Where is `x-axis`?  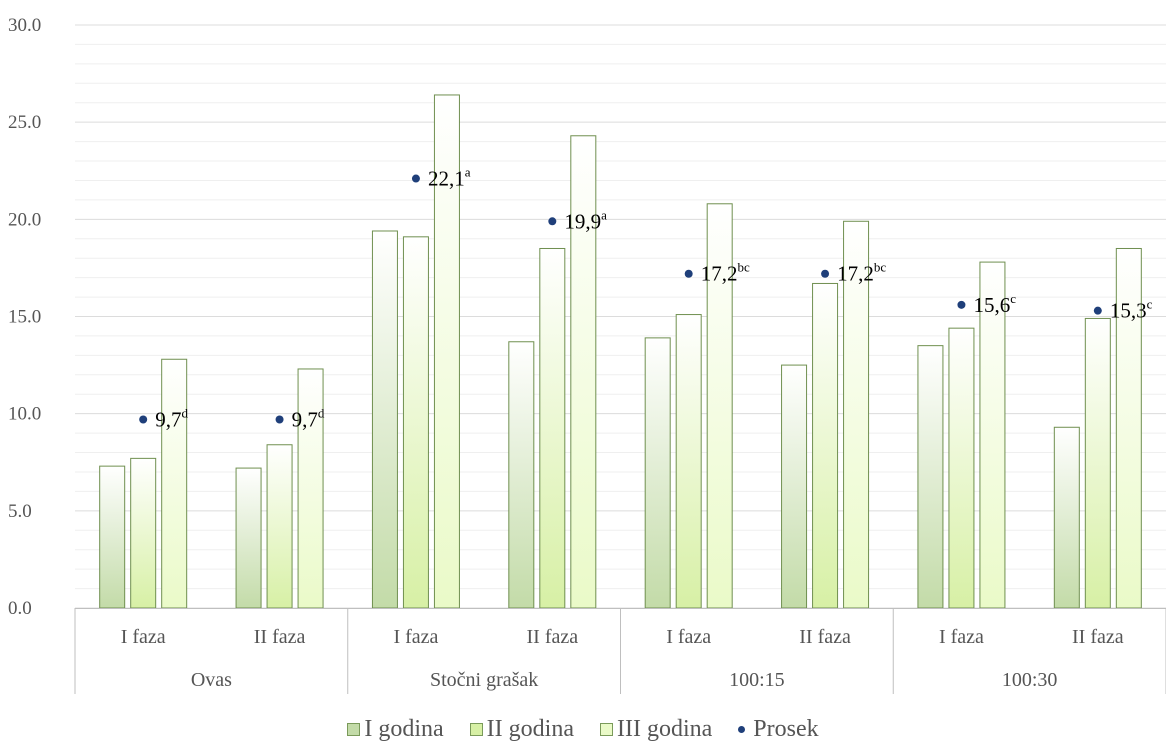 x-axis is located at coordinates (620, 651).